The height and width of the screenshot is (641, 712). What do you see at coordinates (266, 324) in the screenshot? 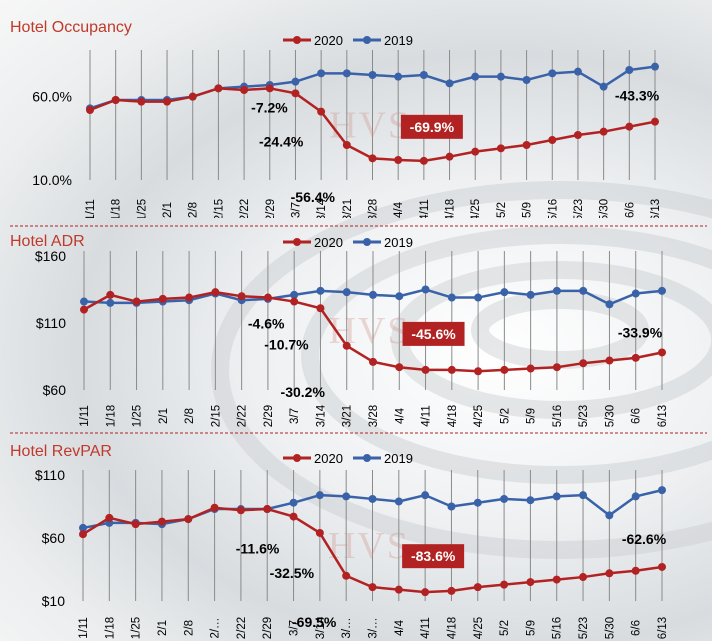
I see `annotation-label: -4.6%` at bounding box center [266, 324].